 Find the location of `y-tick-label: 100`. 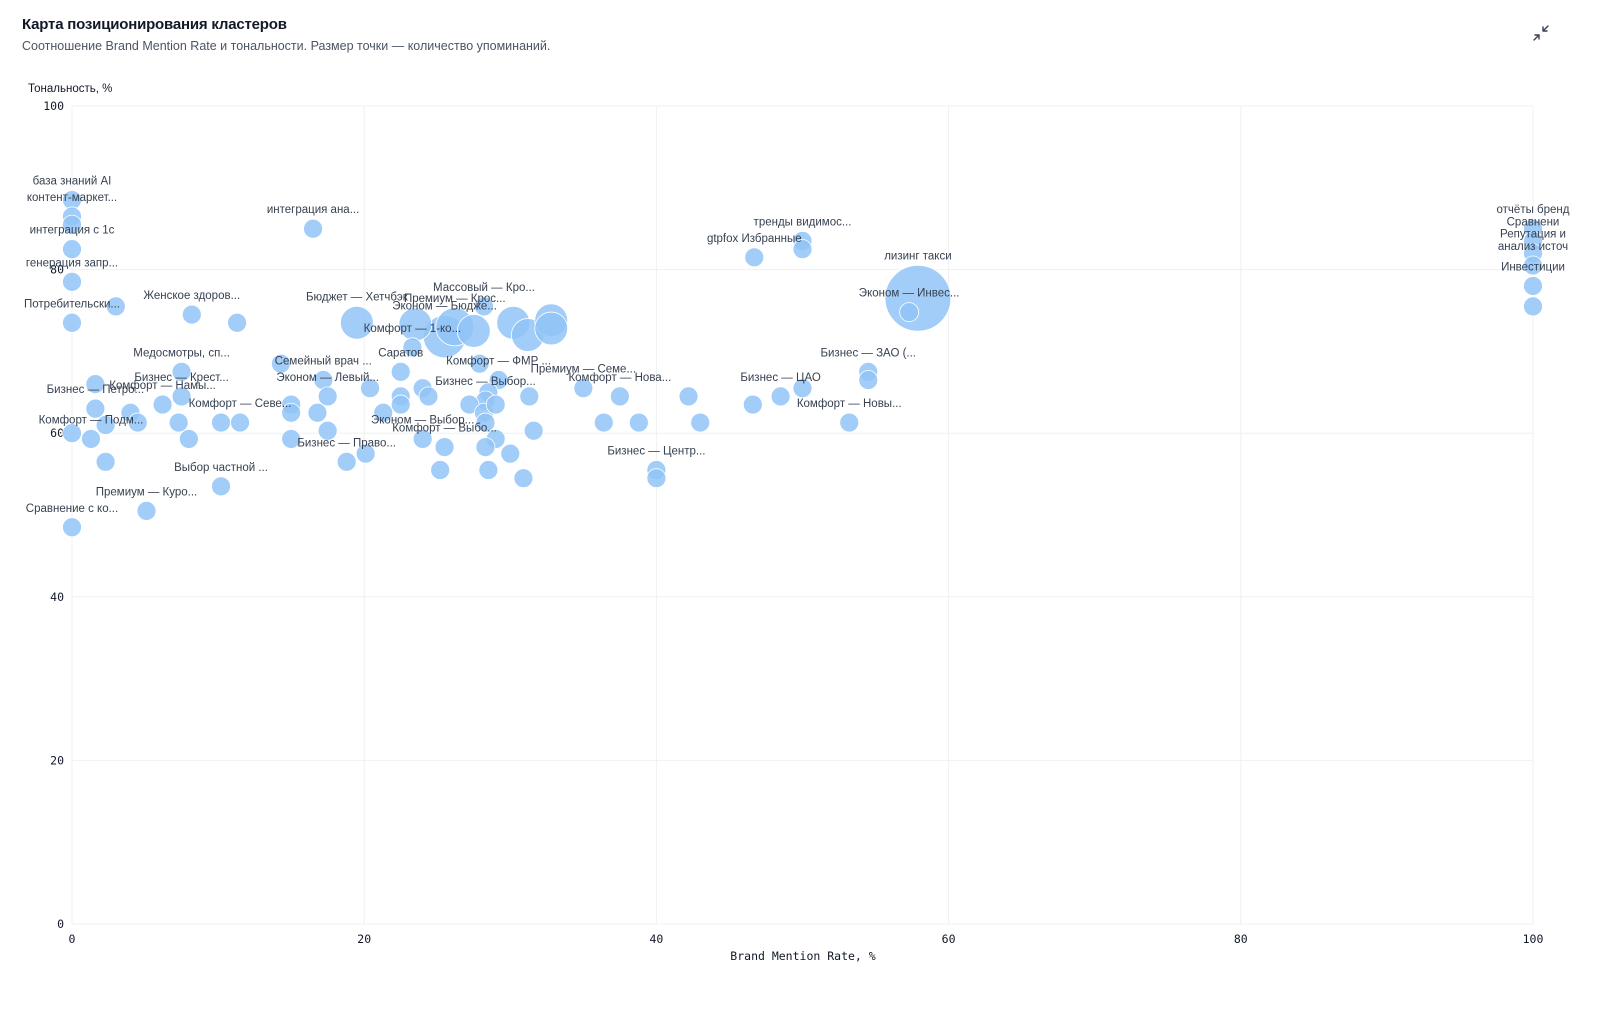

y-tick-label: 100 is located at coordinates (53, 106).